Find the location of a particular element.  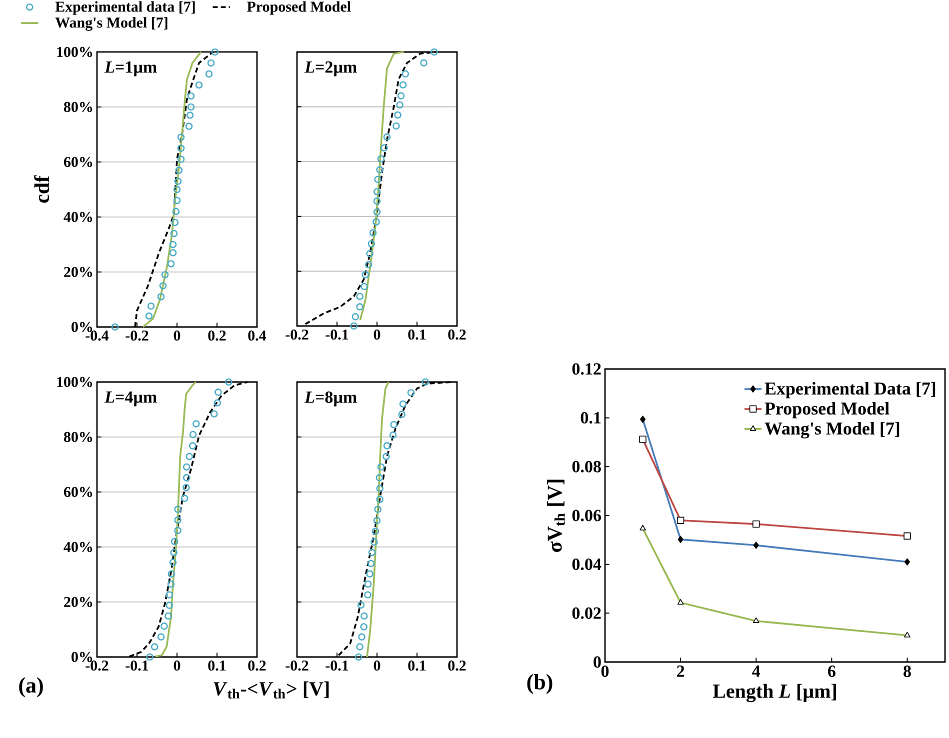

y-tick-label: 0.08 is located at coordinates (586, 466).